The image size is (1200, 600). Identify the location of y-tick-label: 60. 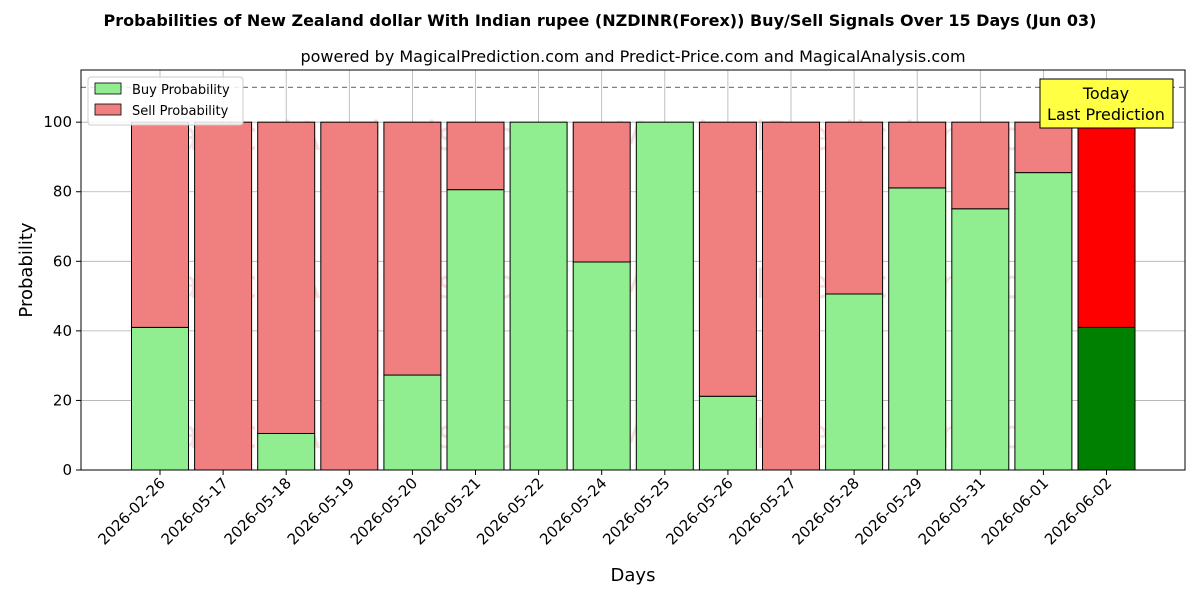
(62, 261).